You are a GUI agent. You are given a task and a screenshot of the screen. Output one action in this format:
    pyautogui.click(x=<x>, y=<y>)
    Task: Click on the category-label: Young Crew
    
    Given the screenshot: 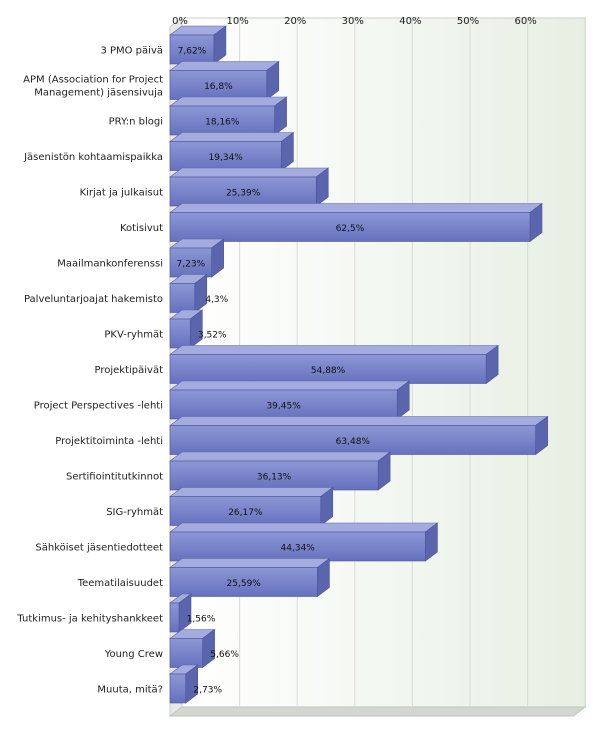 What is the action you would take?
    pyautogui.click(x=133, y=654)
    